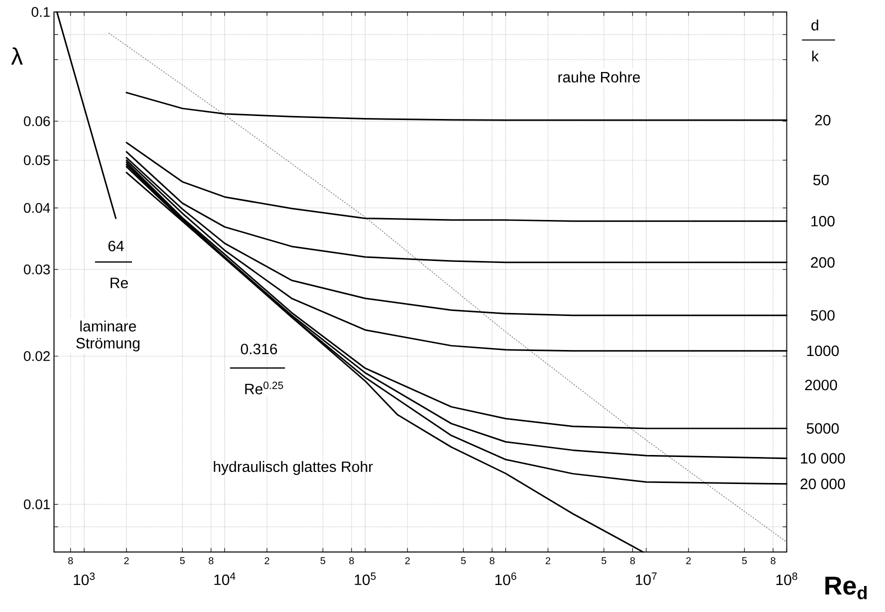 Image resolution: width=885 pixels, height=612 pixels. What do you see at coordinates (822, 315) in the screenshot?
I see `series-label: 500` at bounding box center [822, 315].